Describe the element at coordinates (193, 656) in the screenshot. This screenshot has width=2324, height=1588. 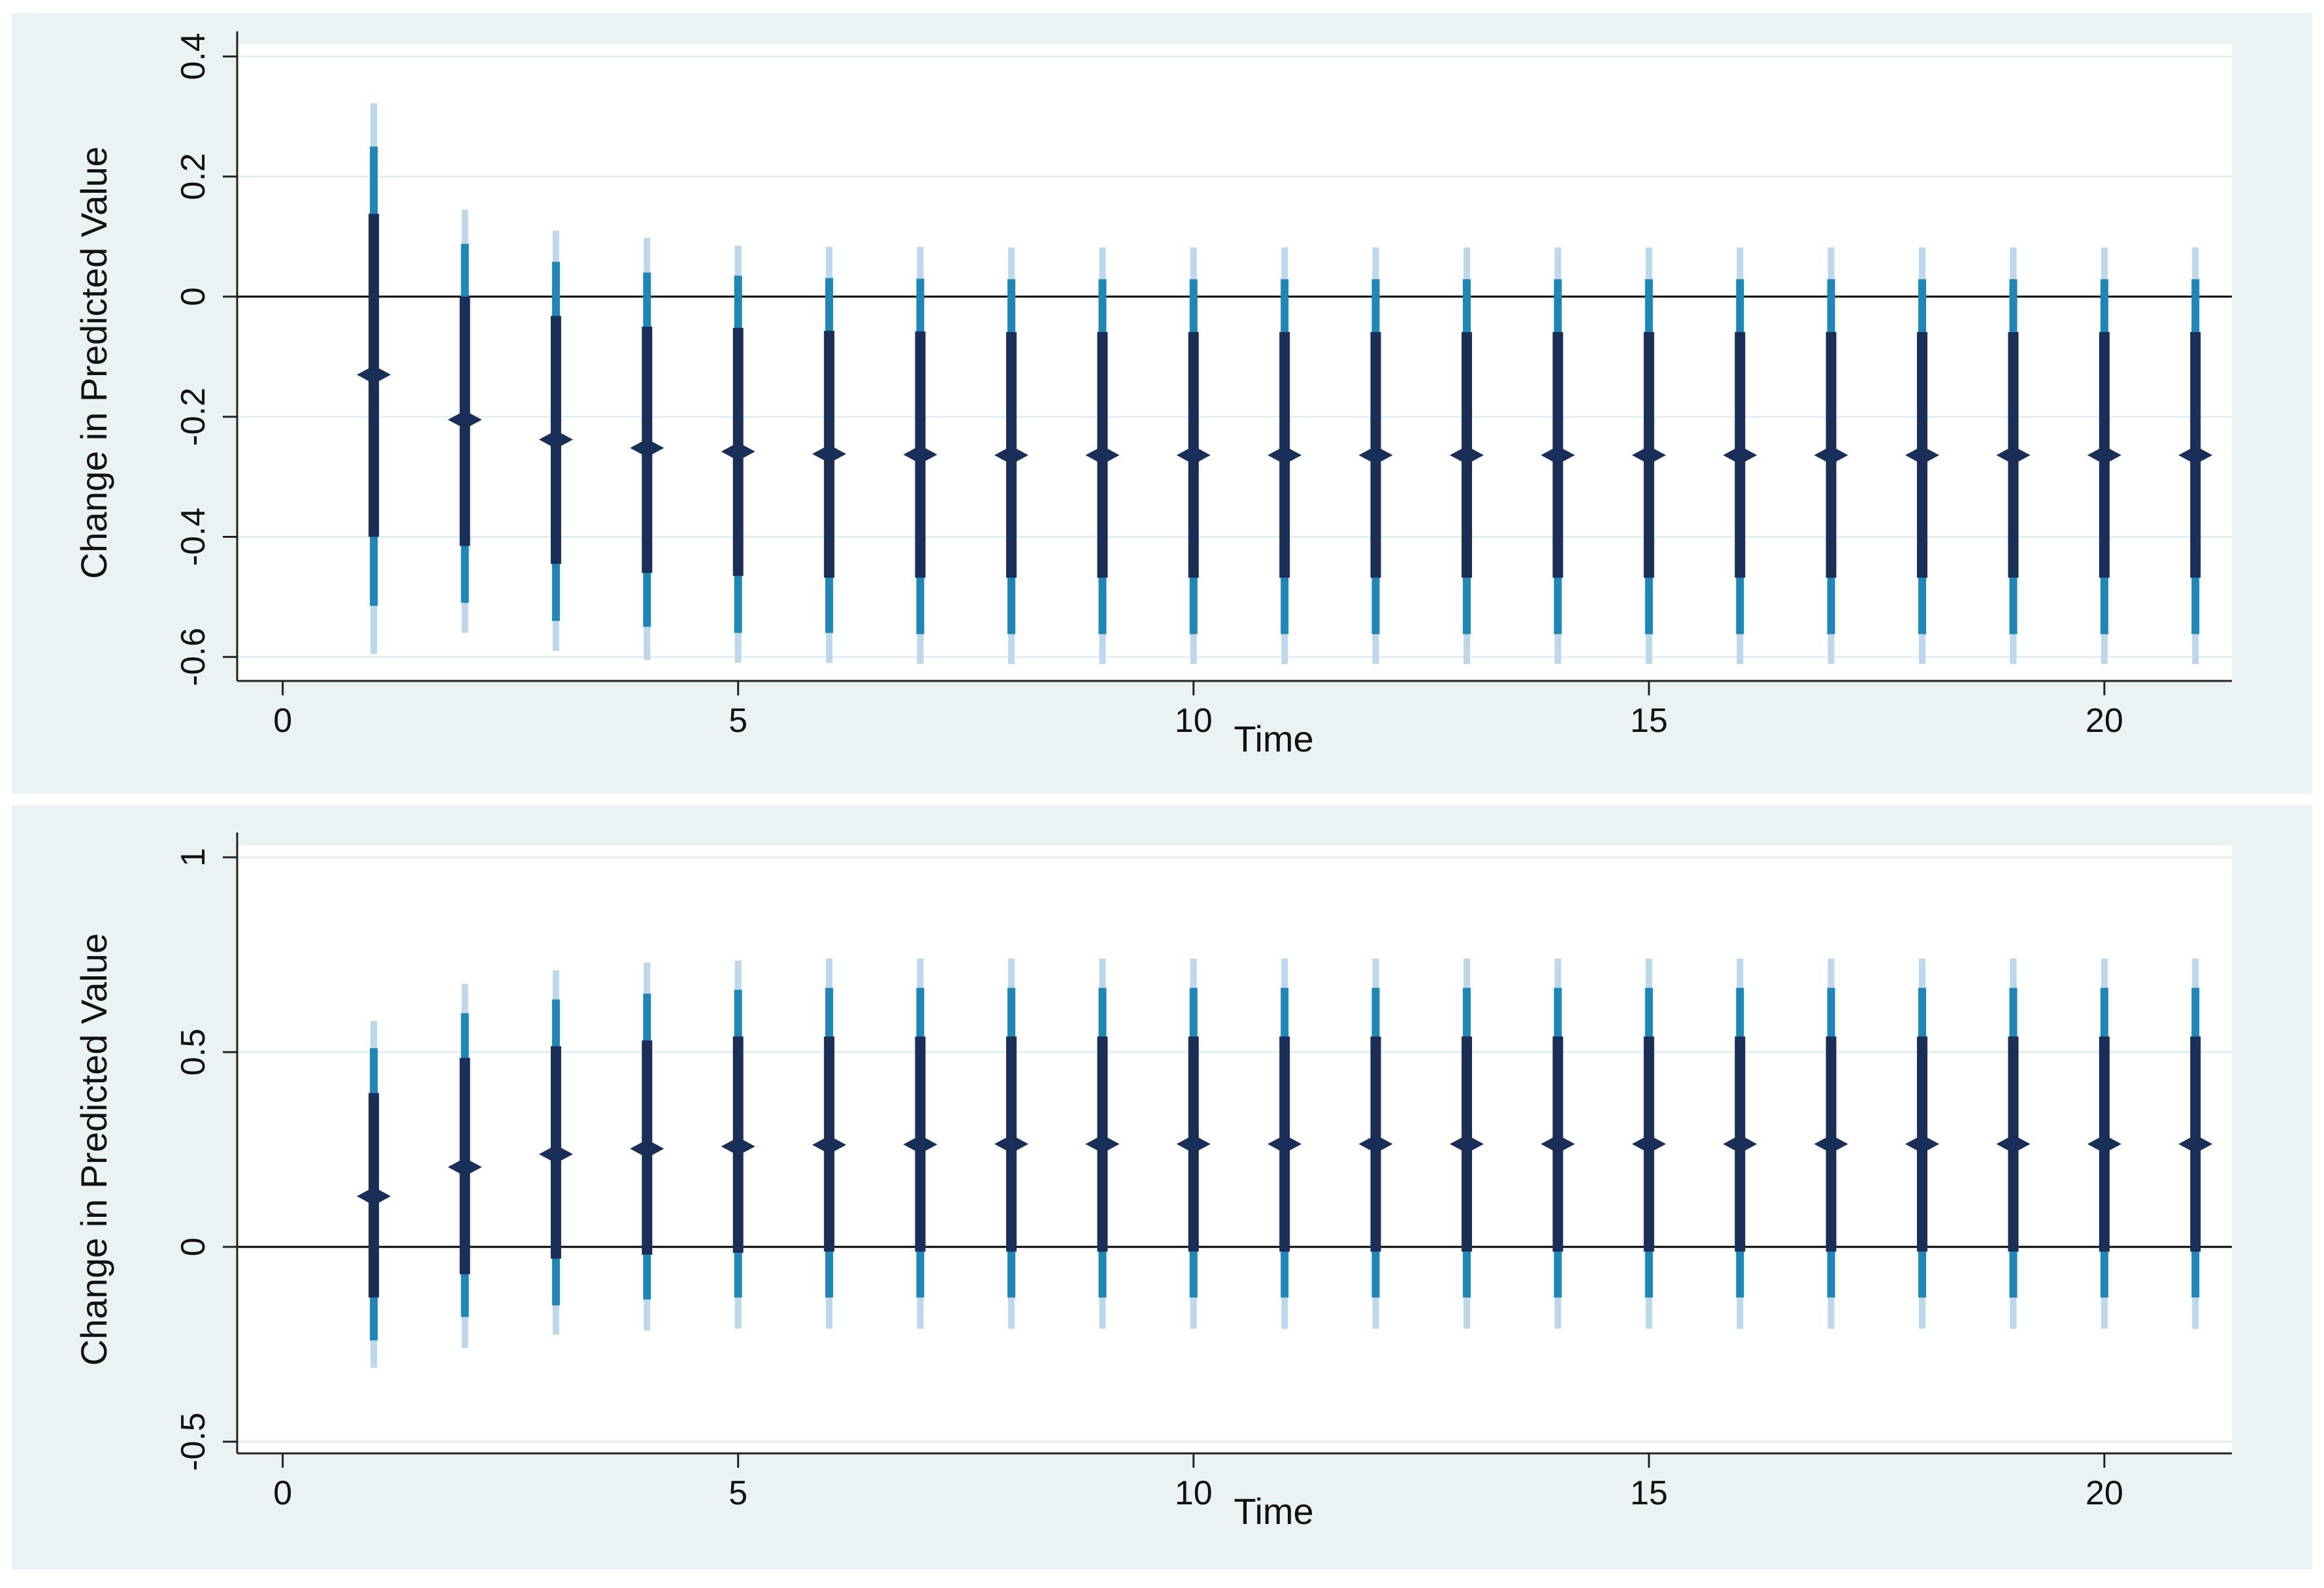
I see `y-tick-label: -0.6` at that location.